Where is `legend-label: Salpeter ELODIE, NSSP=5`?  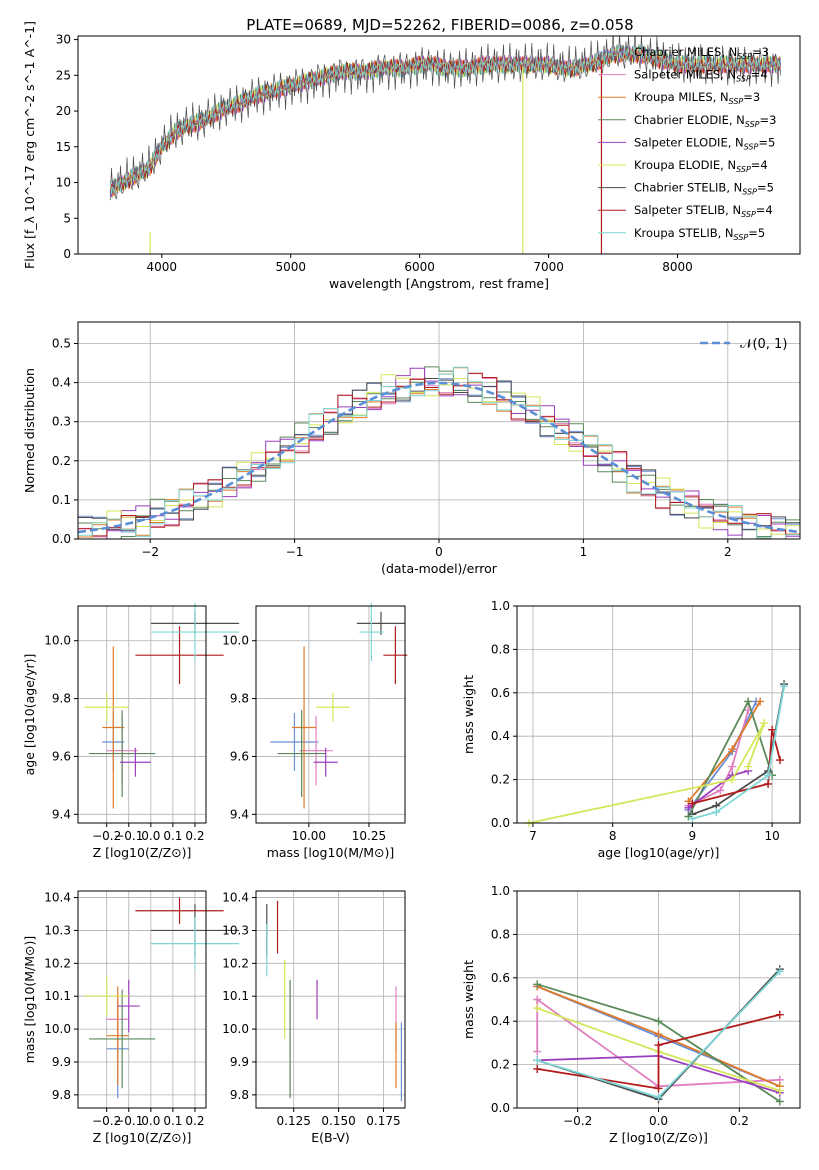
legend-label: Salpeter ELODIE, NSSP=5 is located at coordinates (704, 143).